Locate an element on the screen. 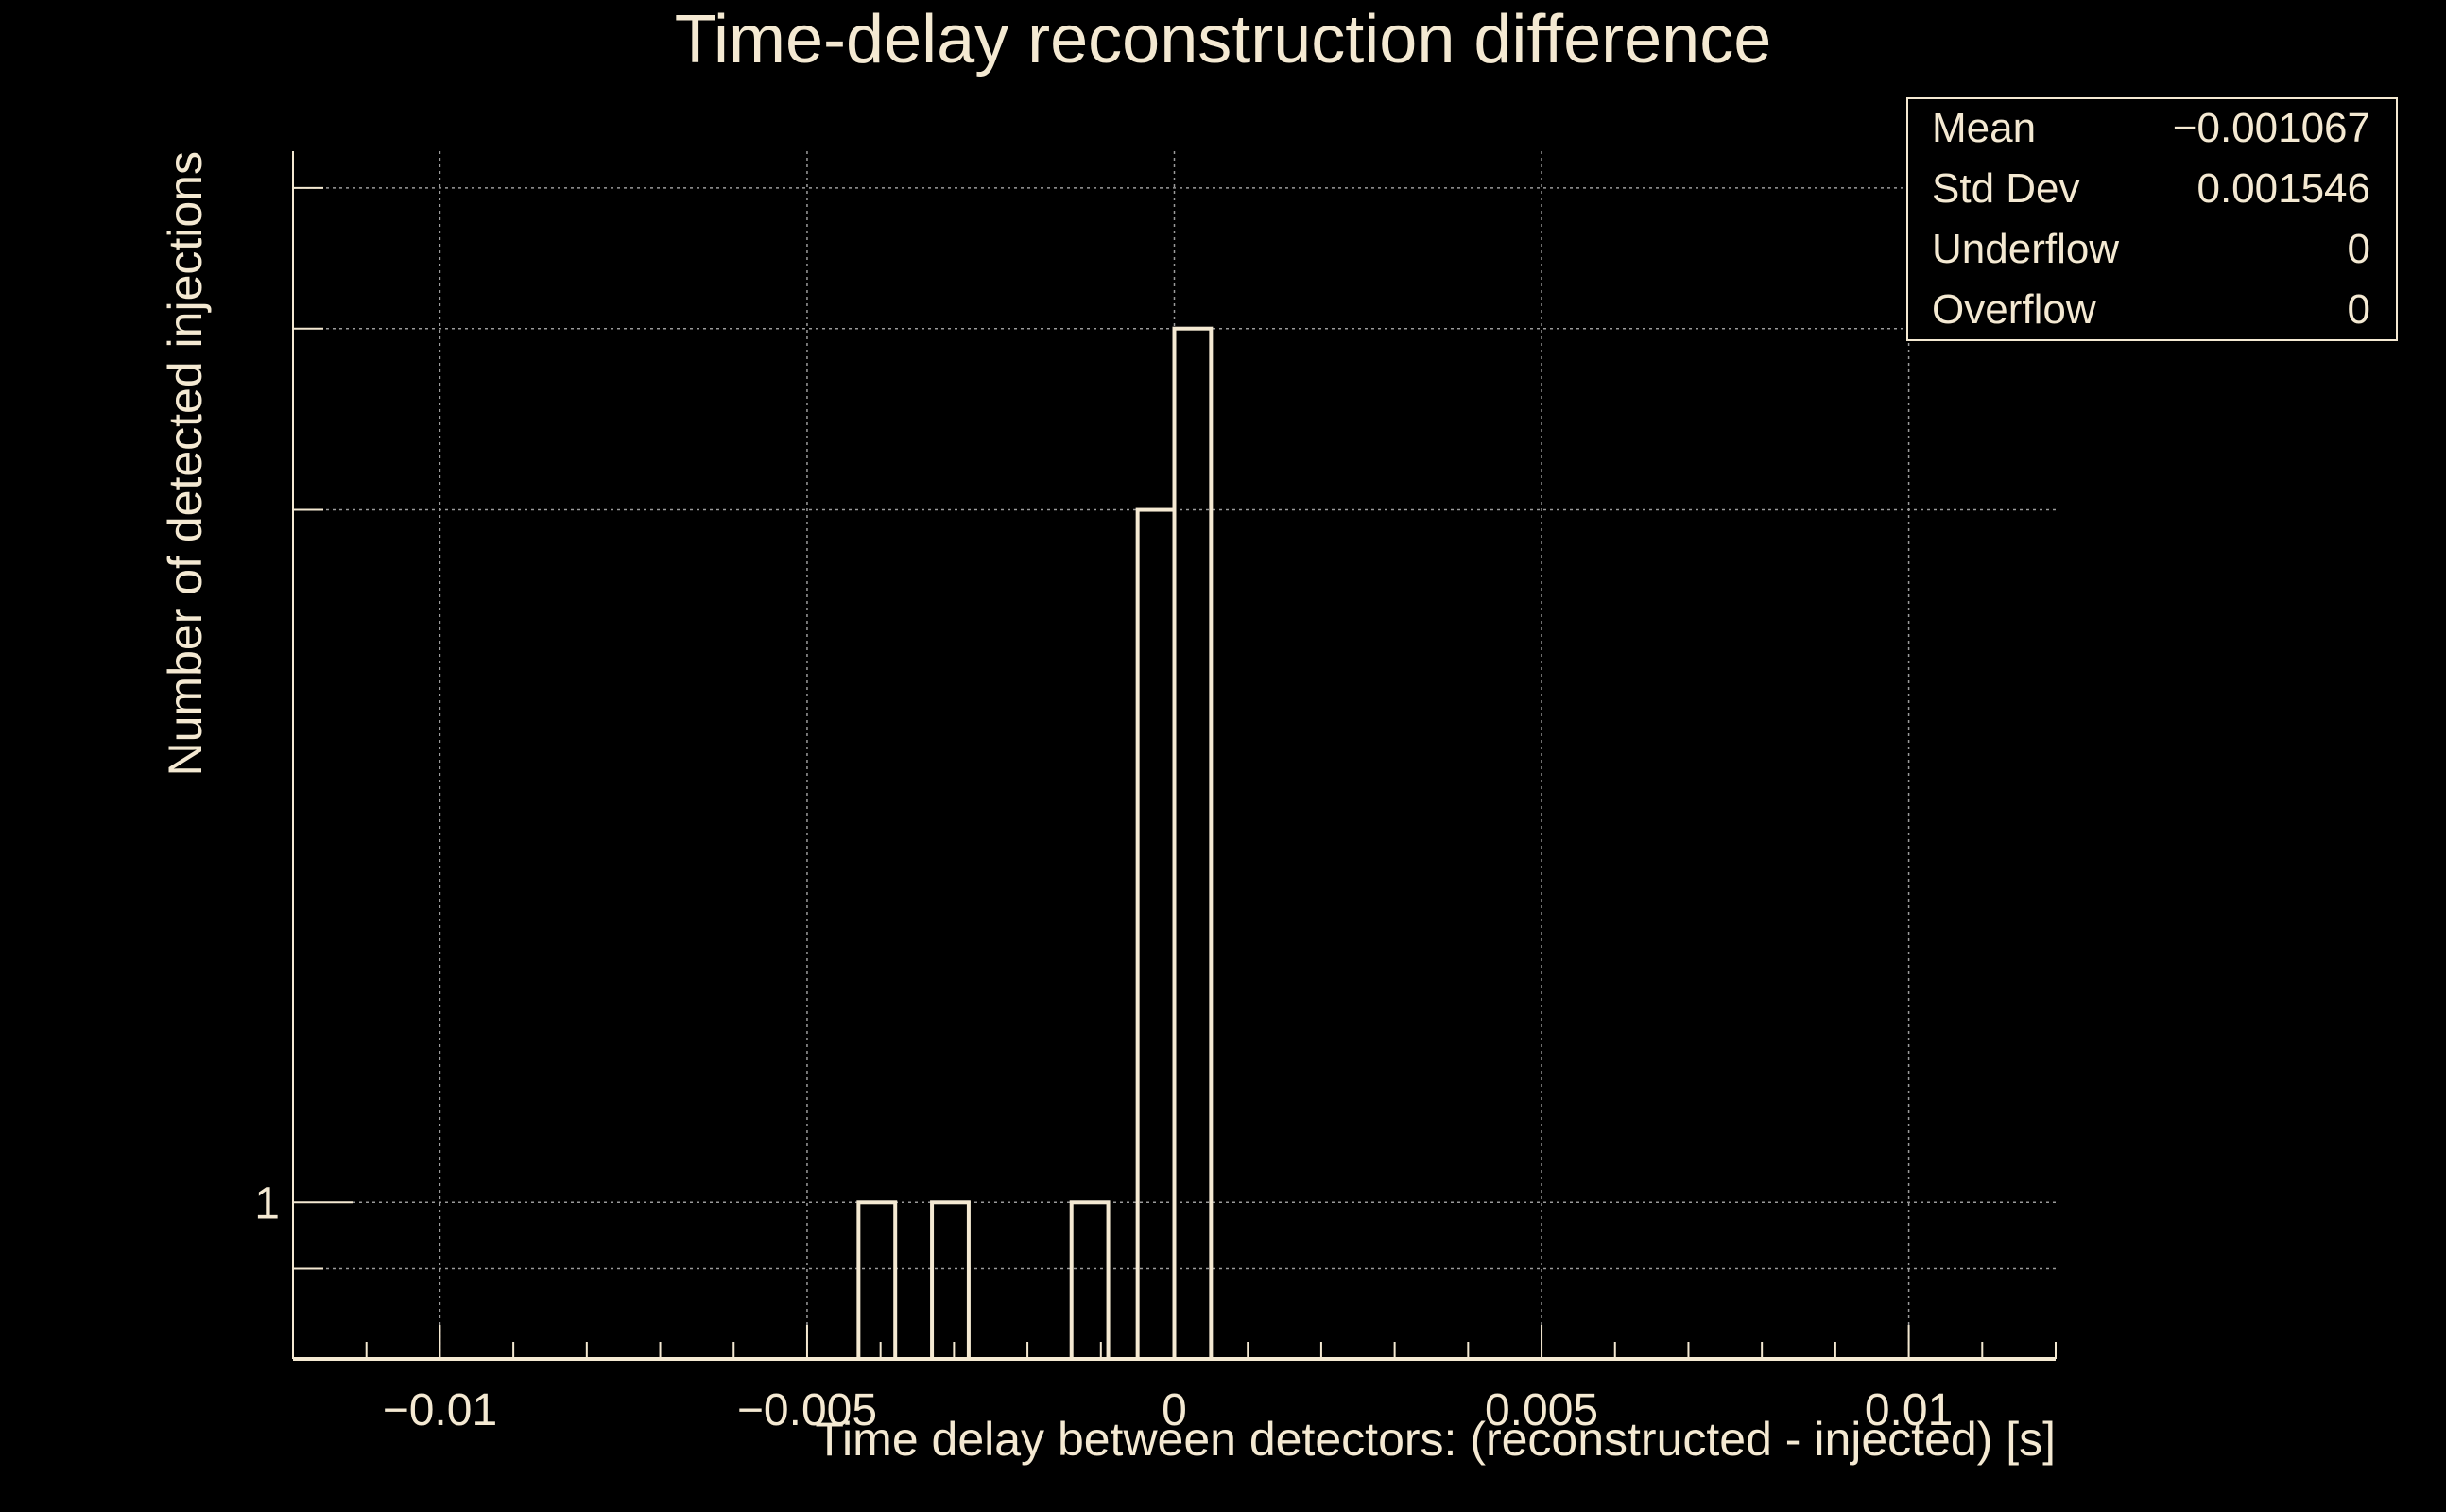 Image resolution: width=2446 pixels, height=1512 pixels. tick-labels: −0.01 −0.005 0 0.005 0.01 1 is located at coordinates (1104, 1306).